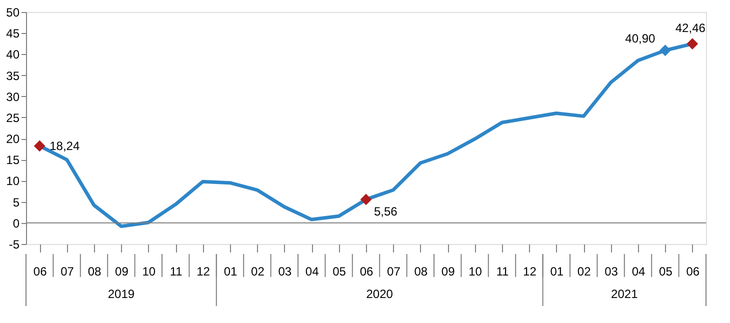 The width and height of the screenshot is (730, 323). What do you see at coordinates (13, 181) in the screenshot?
I see `y-tick-label: 10` at bounding box center [13, 181].